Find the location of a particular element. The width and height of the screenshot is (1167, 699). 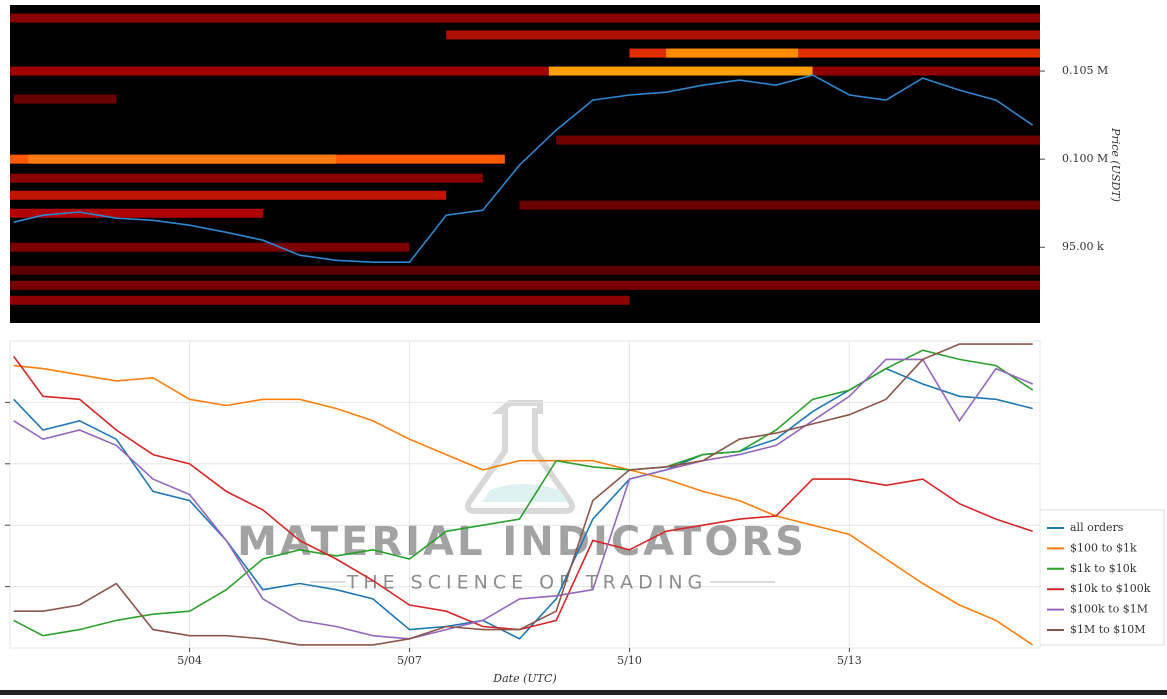

y-tick-label: 0.100 M is located at coordinates (1085, 158).